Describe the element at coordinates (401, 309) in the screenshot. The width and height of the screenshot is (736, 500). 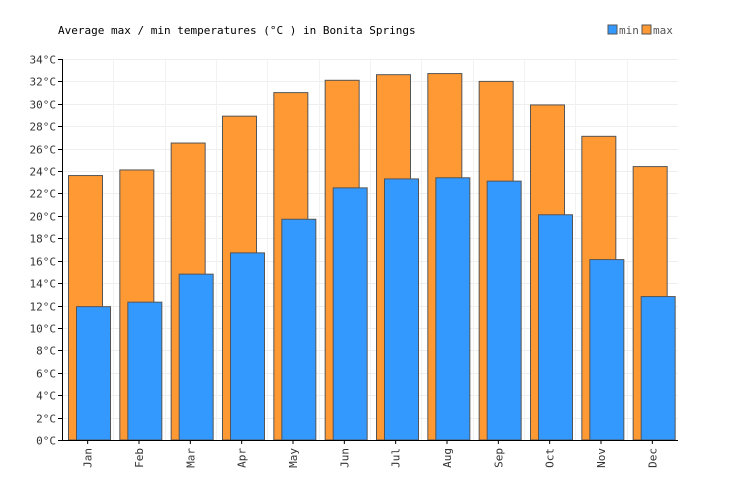
I see `bar-min-jul` at that location.